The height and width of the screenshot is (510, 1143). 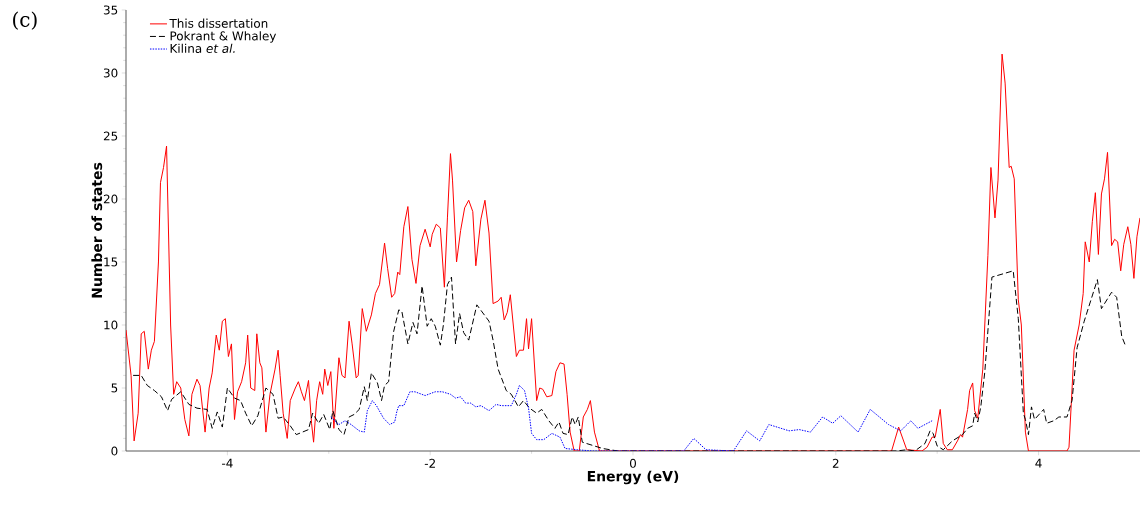 I want to click on x-tick-label: 0, so click(x=632, y=463).